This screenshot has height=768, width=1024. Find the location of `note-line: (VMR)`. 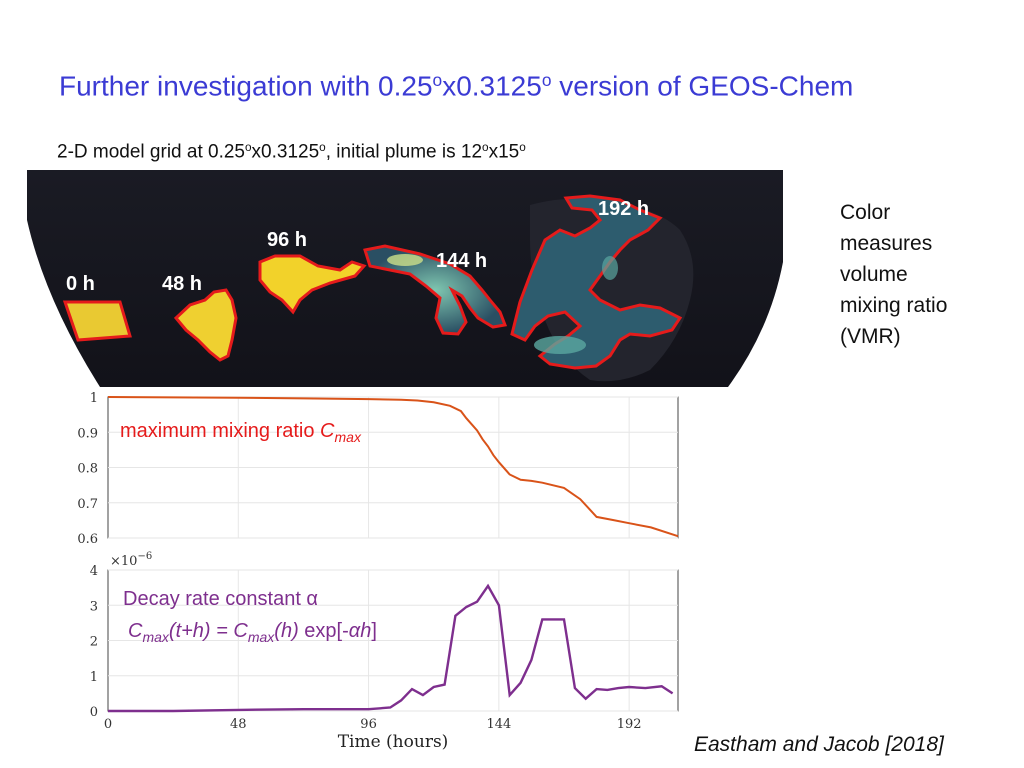

note-line: (VMR) is located at coordinates (870, 336).